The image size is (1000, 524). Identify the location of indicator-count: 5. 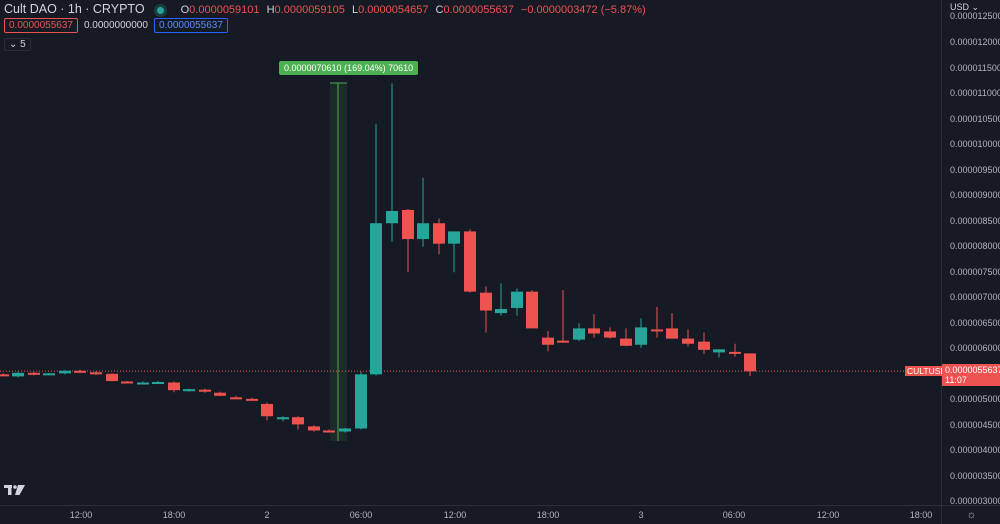
(23, 44).